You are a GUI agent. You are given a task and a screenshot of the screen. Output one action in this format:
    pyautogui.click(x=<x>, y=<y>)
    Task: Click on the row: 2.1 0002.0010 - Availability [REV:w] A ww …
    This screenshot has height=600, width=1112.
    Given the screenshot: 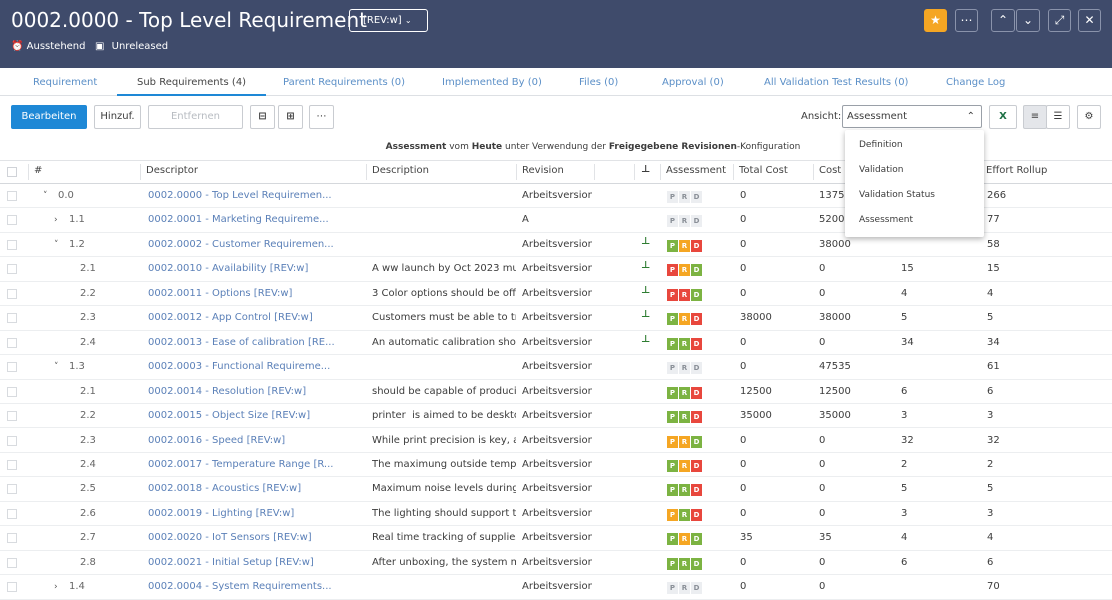 What is the action you would take?
    pyautogui.click(x=556, y=269)
    